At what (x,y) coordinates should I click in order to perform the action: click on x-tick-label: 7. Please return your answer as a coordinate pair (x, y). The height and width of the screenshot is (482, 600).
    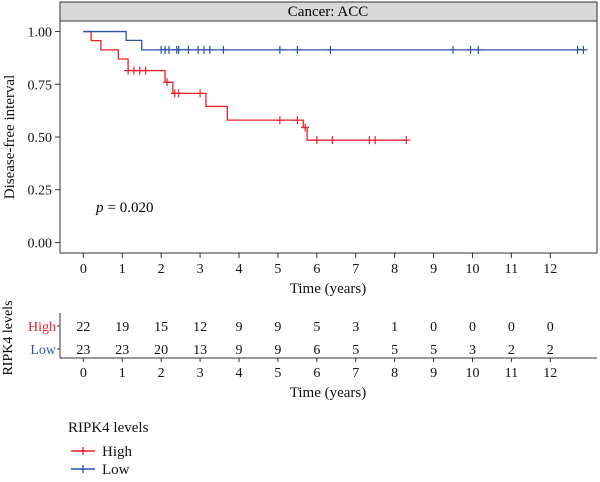
    Looking at the image, I should click on (355, 269).